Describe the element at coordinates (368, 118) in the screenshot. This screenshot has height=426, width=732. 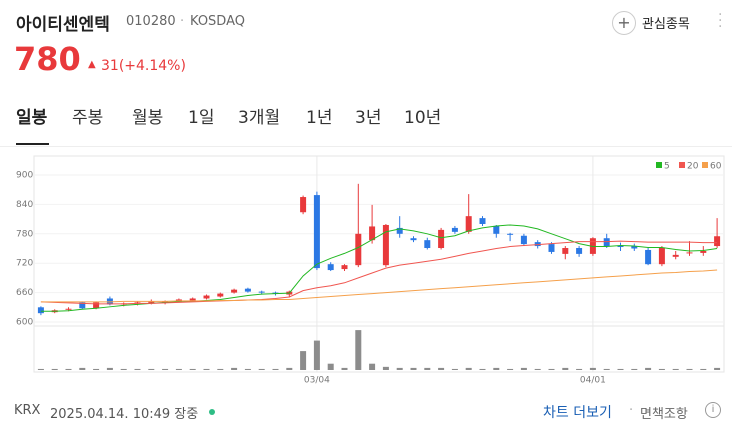
I see `tab: 3년` at that location.